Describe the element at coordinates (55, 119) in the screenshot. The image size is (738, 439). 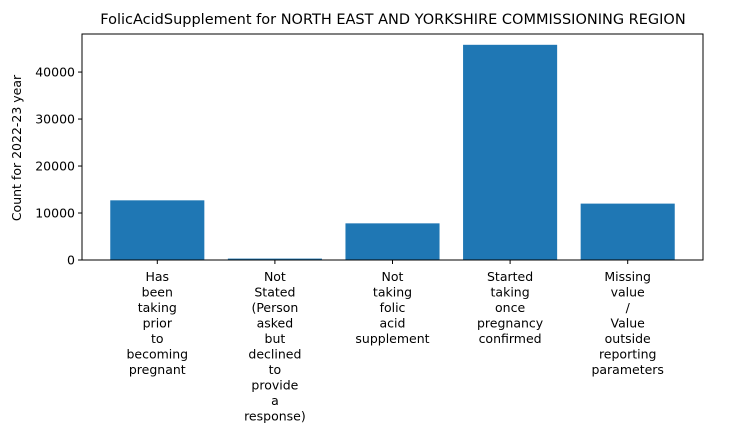
I see `y-tick-label: 30000` at that location.